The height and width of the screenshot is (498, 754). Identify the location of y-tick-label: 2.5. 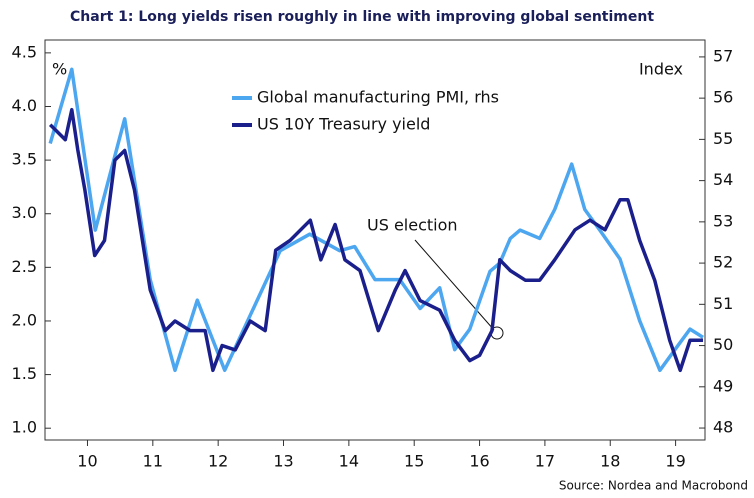
(24, 266).